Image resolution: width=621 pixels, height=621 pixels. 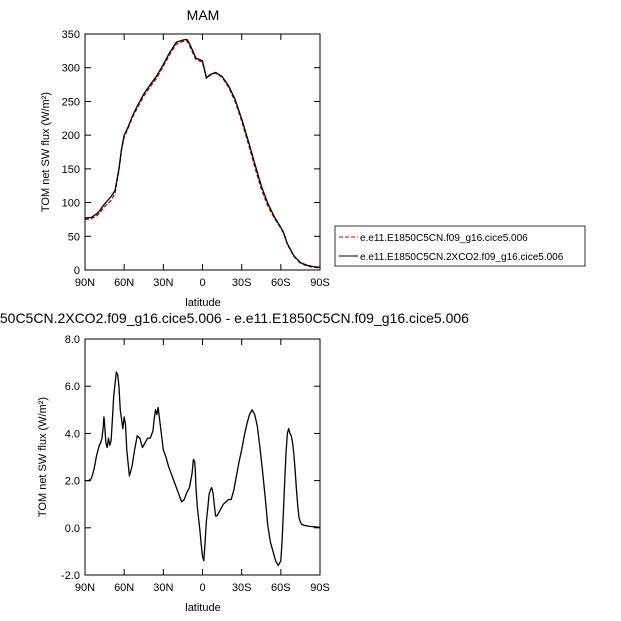 I want to click on bottom-x-tick-label: 30N, so click(x=163, y=588).